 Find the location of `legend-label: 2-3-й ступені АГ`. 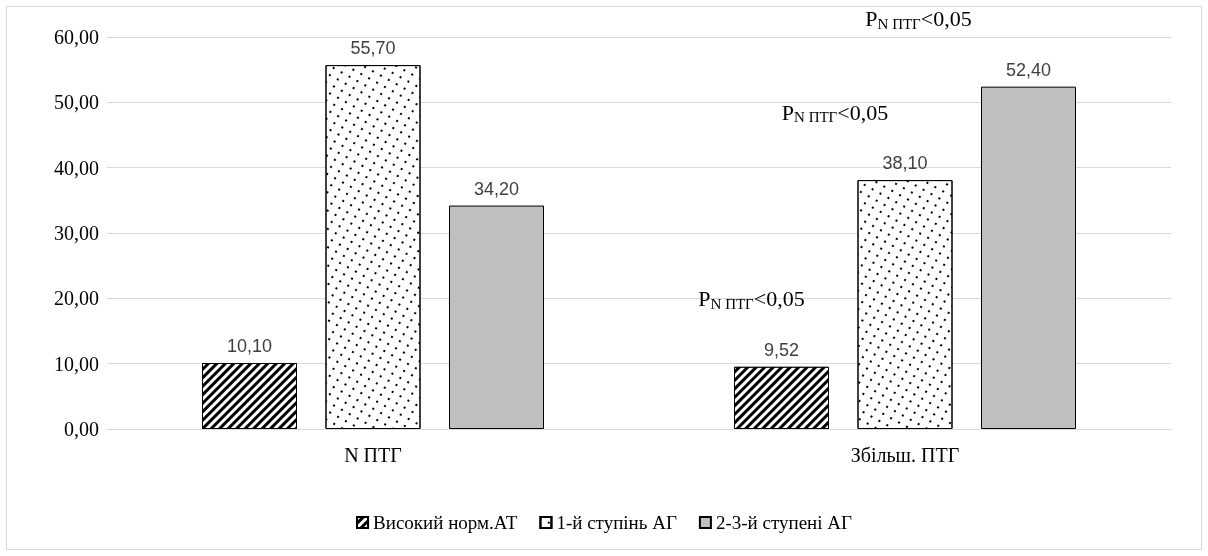

legend-label: 2-3-й ступені АГ is located at coordinates (783, 522).